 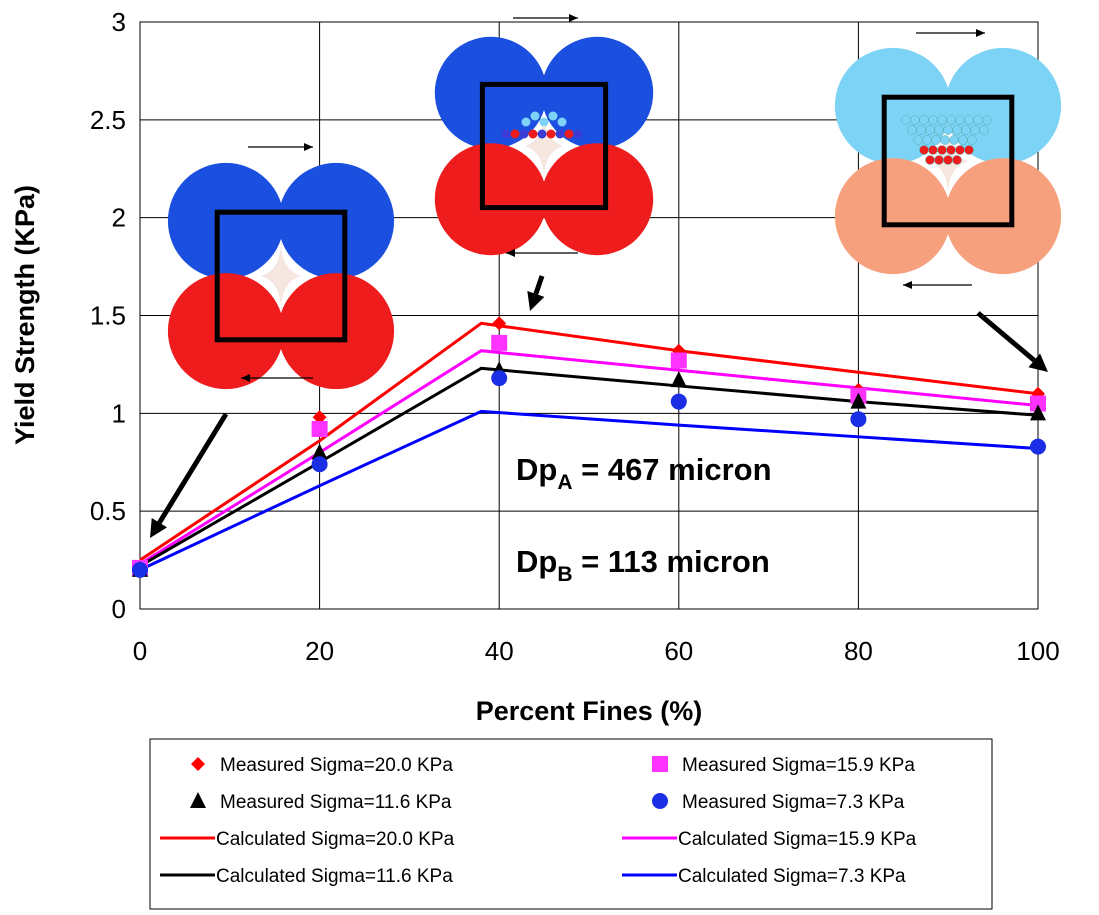 I want to click on y-tick-labels: 0 0.5 1 1.5 2 2.5 3, so click(x=108, y=315).